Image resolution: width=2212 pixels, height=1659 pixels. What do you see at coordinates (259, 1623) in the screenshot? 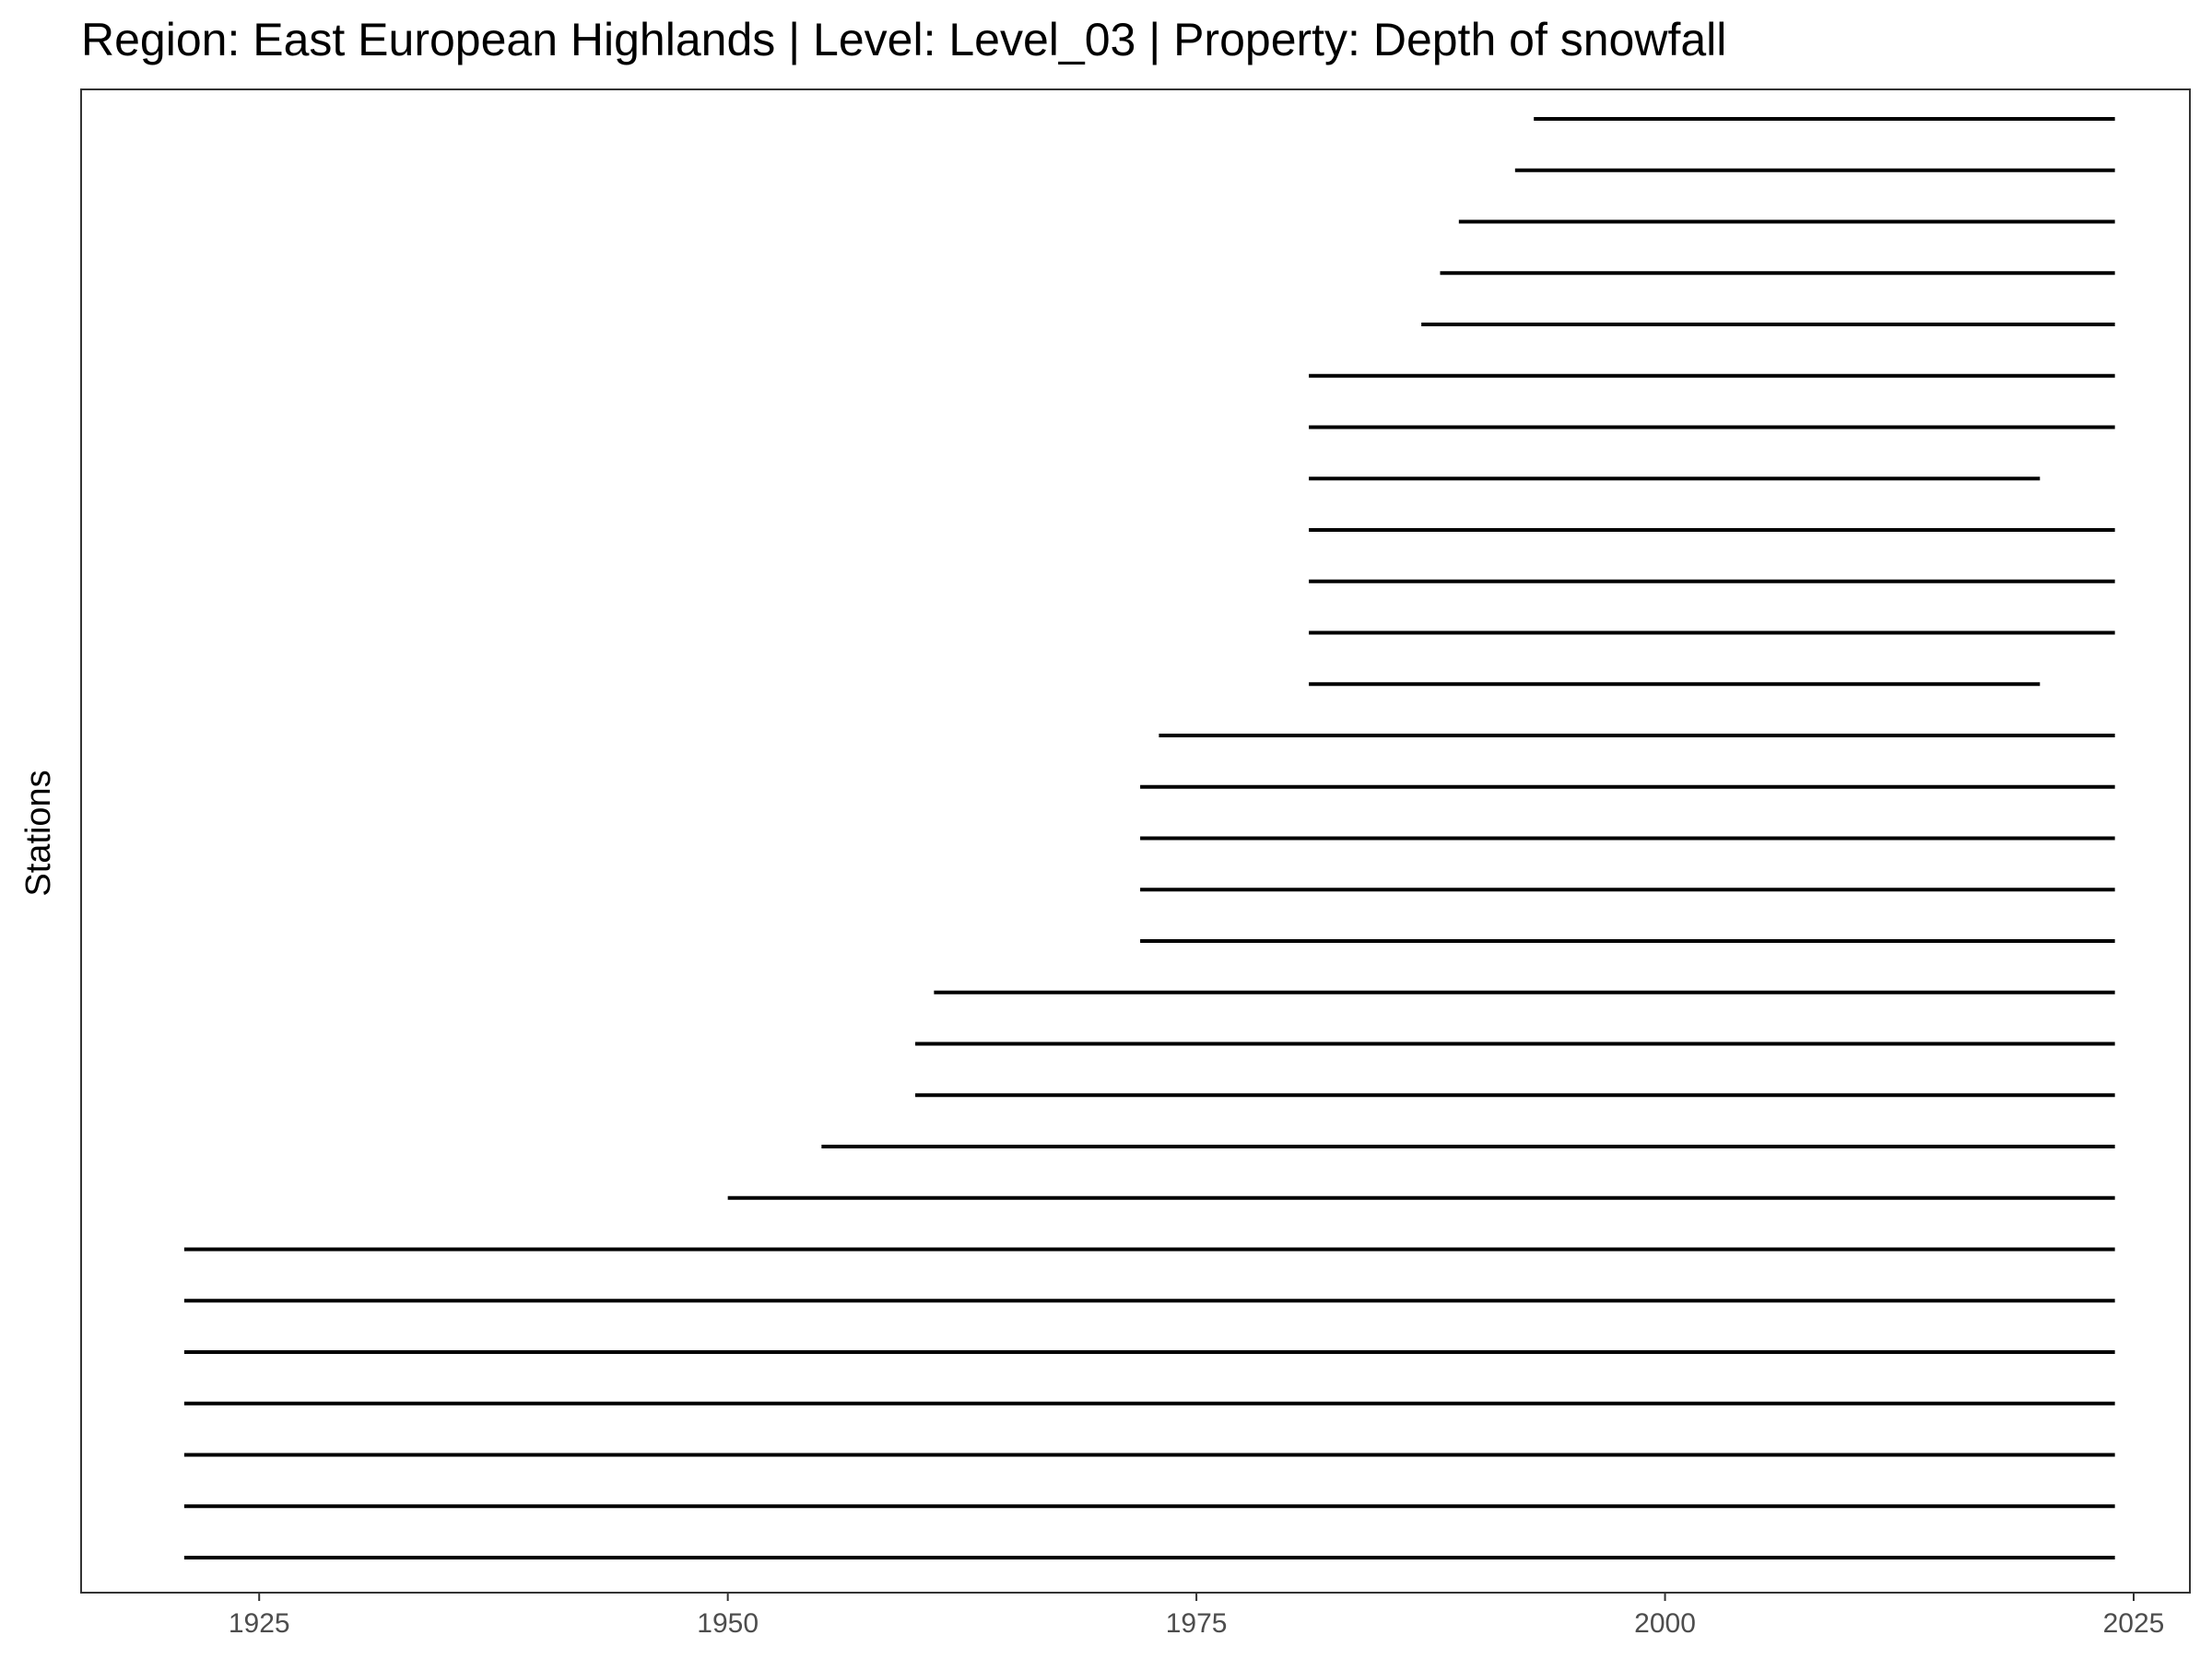
I see `x-tick-label: 1925` at bounding box center [259, 1623].